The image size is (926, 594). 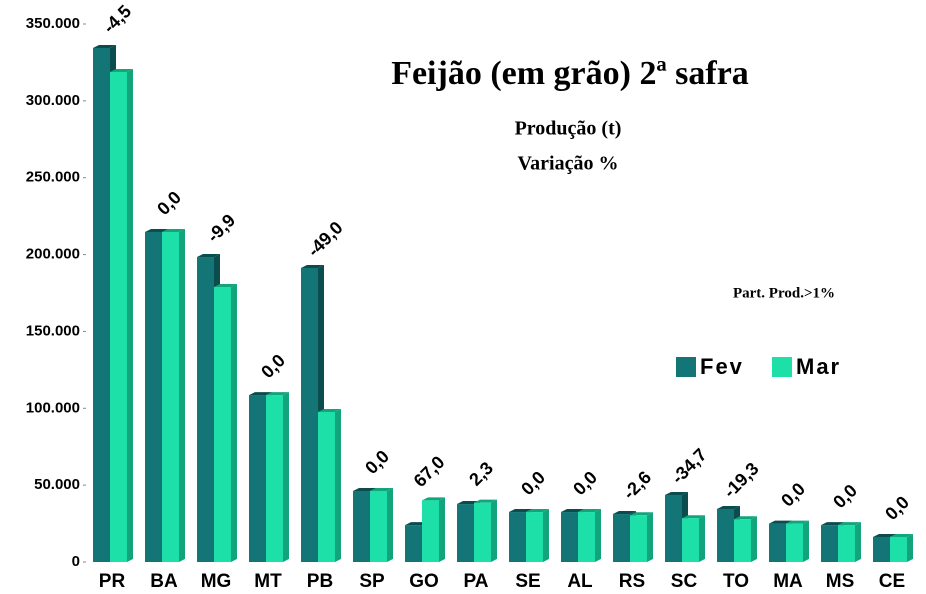 I want to click on y-tick-label: 100.000, so click(x=53, y=407).